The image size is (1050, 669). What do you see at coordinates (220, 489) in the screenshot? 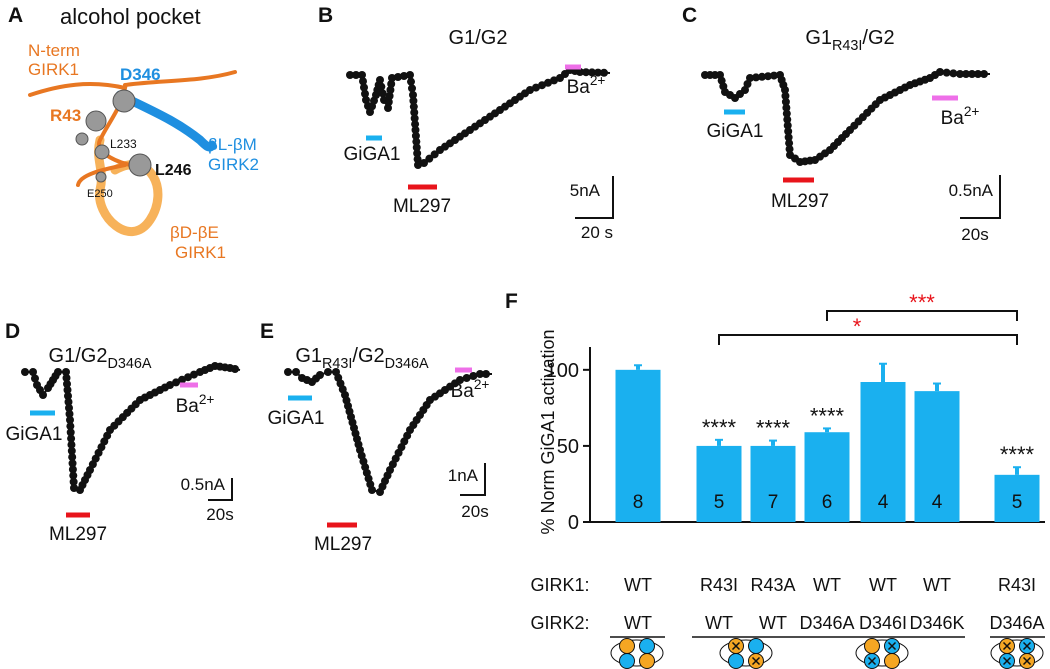
I see `scale-bar` at bounding box center [220, 489].